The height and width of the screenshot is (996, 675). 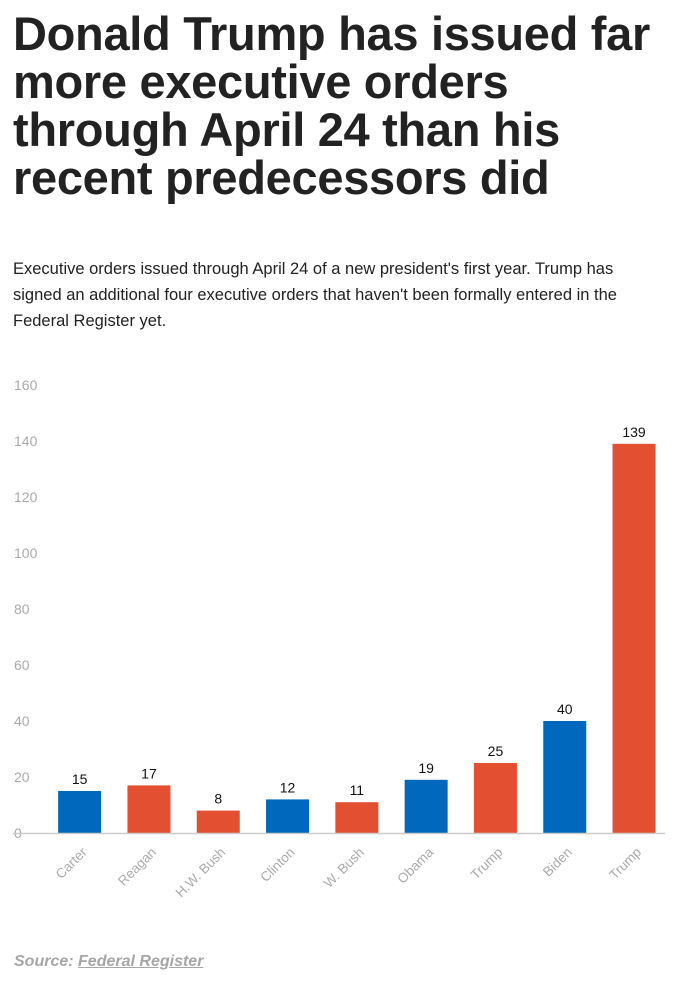 I want to click on y-tick-label: 140, so click(x=26, y=441).